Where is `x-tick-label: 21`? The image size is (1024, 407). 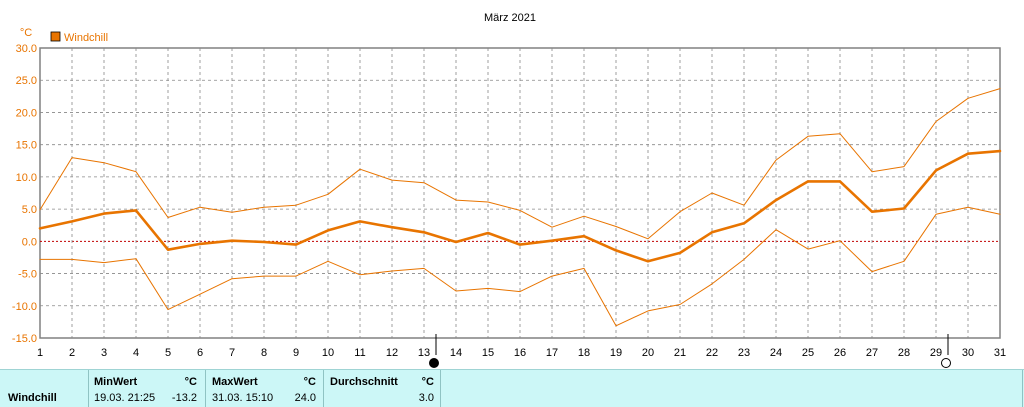 x-tick-label: 21 is located at coordinates (680, 353).